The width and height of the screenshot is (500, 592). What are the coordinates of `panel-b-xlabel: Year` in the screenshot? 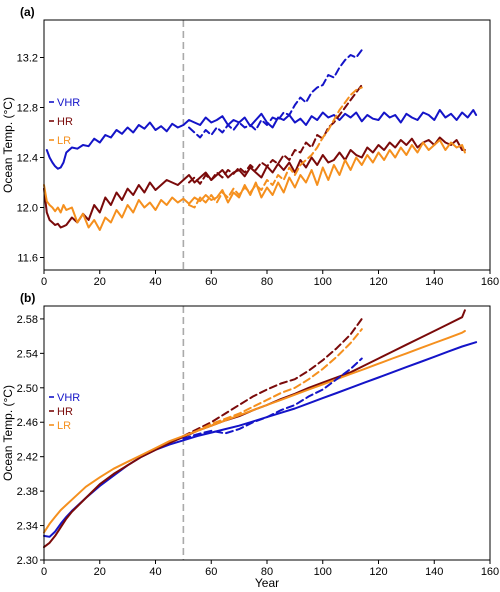 It's located at (267, 583).